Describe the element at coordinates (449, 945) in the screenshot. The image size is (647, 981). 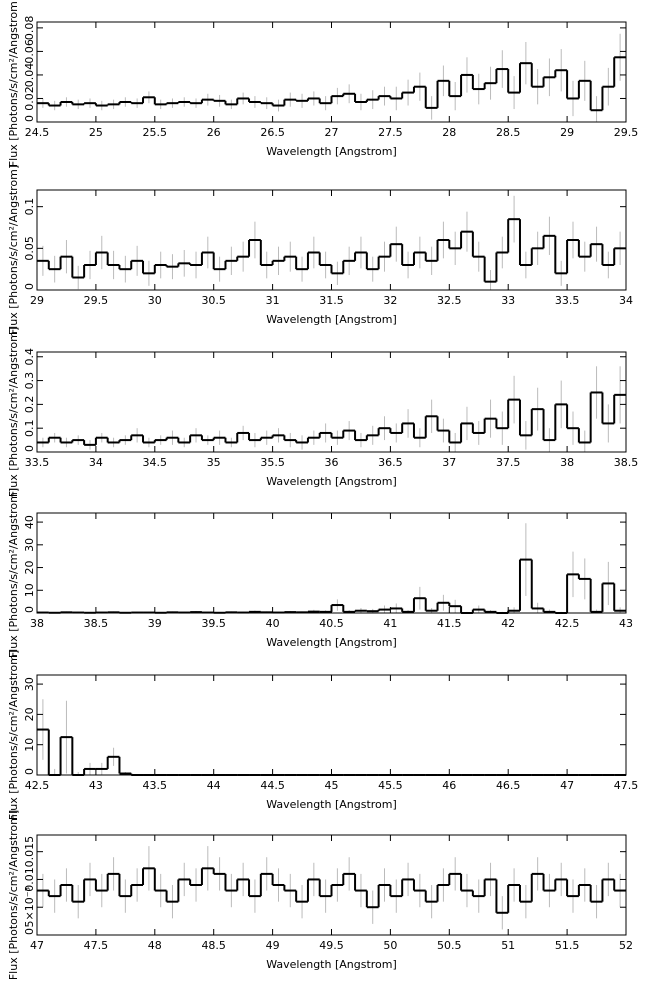
I see `x-tick-label: 50.5` at that location.